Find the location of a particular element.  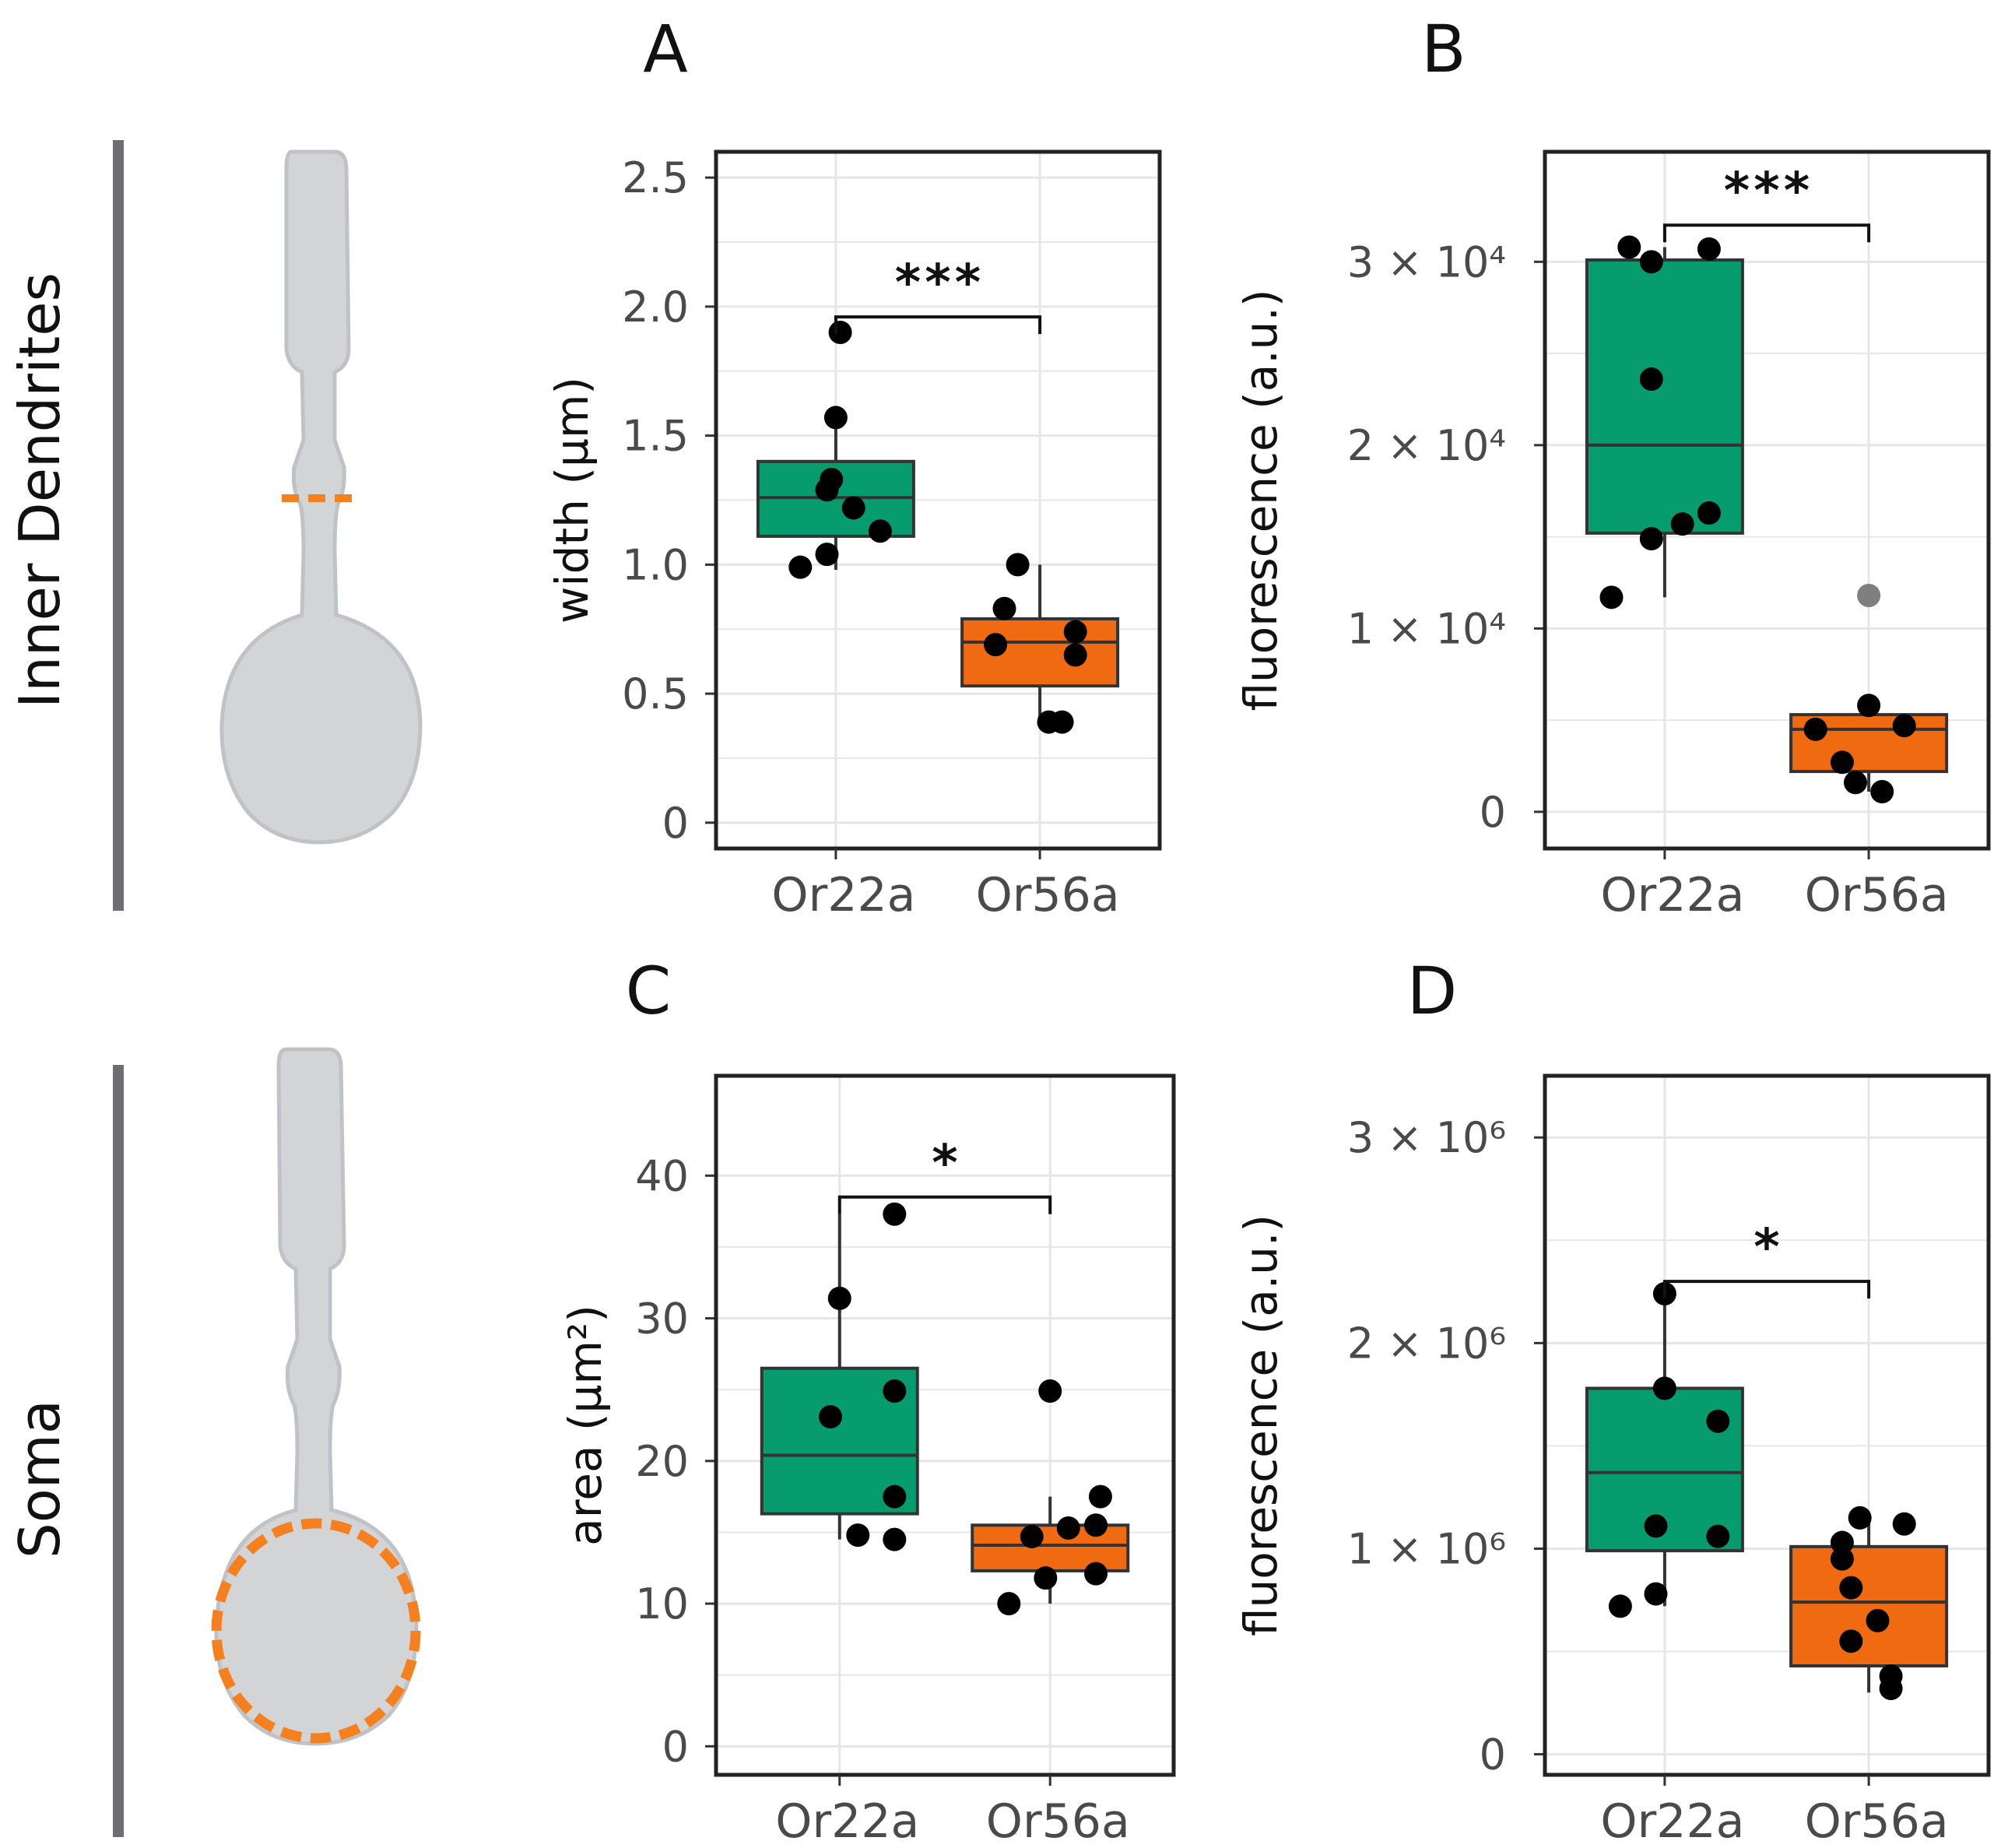

y-tick-label: 1 × 10⁶ is located at coordinates (1426, 1548).